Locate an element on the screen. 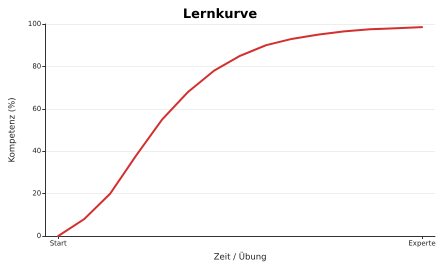 This screenshot has height=267, width=440. chart-title: Lernkurve is located at coordinates (220, 14).